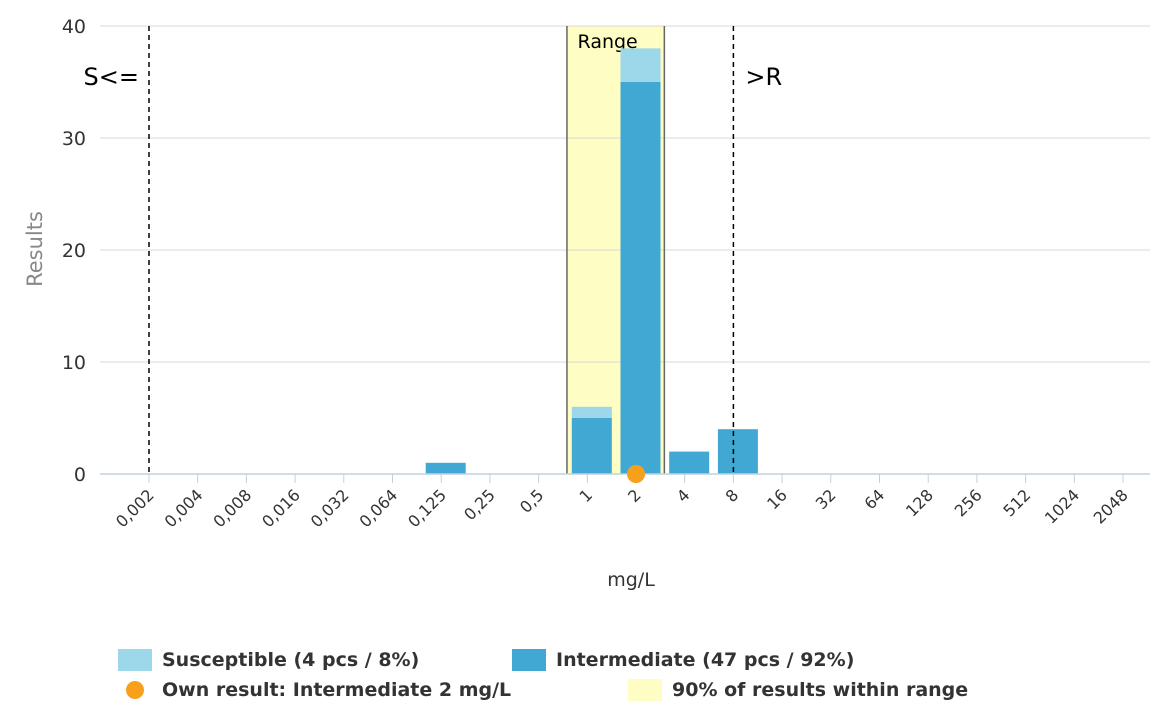 Image resolution: width=1165 pixels, height=714 pixels. What do you see at coordinates (479, 504) in the screenshot?
I see `x-tick-label: 0,25` at bounding box center [479, 504].